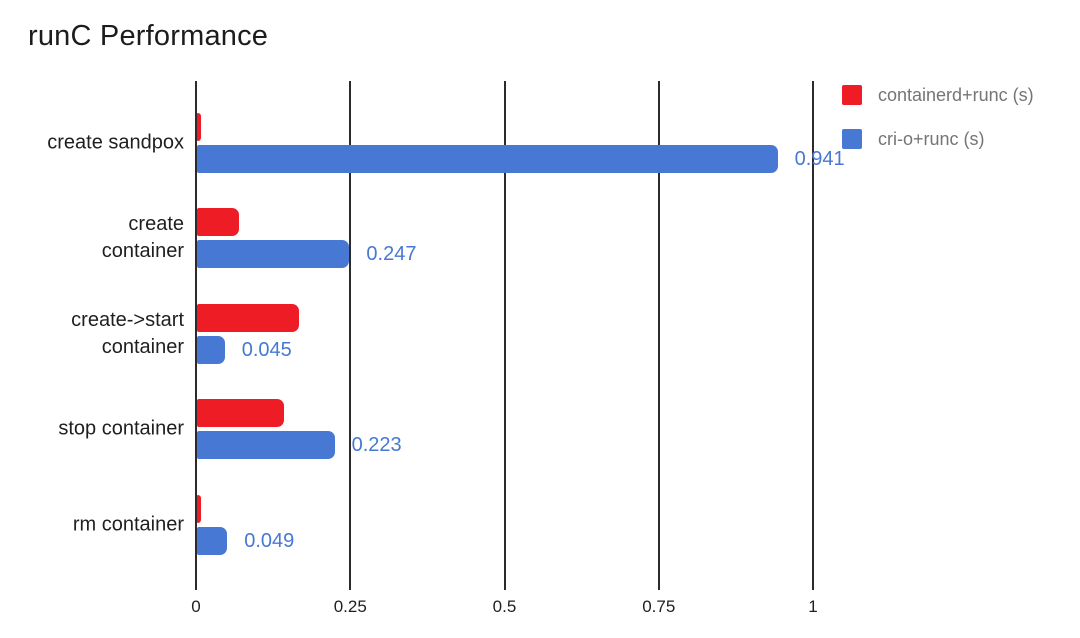  What do you see at coordinates (269, 540) in the screenshot?
I see `bar-value-label: 0.049` at bounding box center [269, 540].